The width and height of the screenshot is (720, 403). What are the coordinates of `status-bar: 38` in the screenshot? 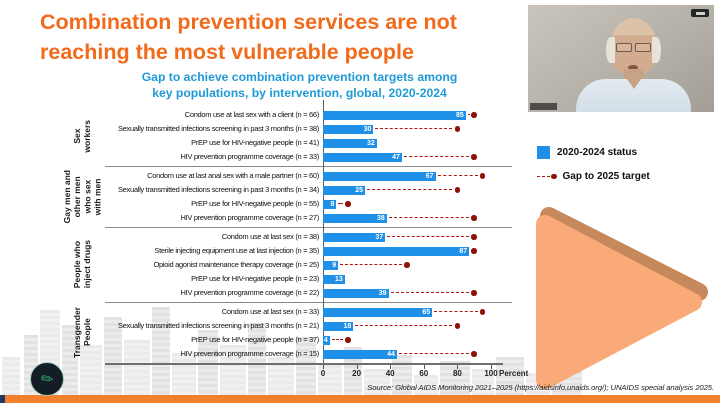 It's located at (355, 218).